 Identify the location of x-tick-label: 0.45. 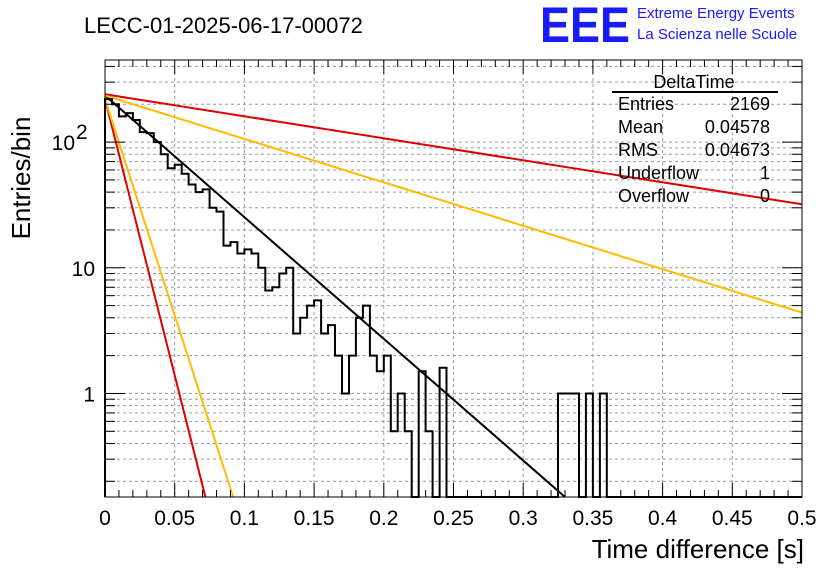
(732, 518).